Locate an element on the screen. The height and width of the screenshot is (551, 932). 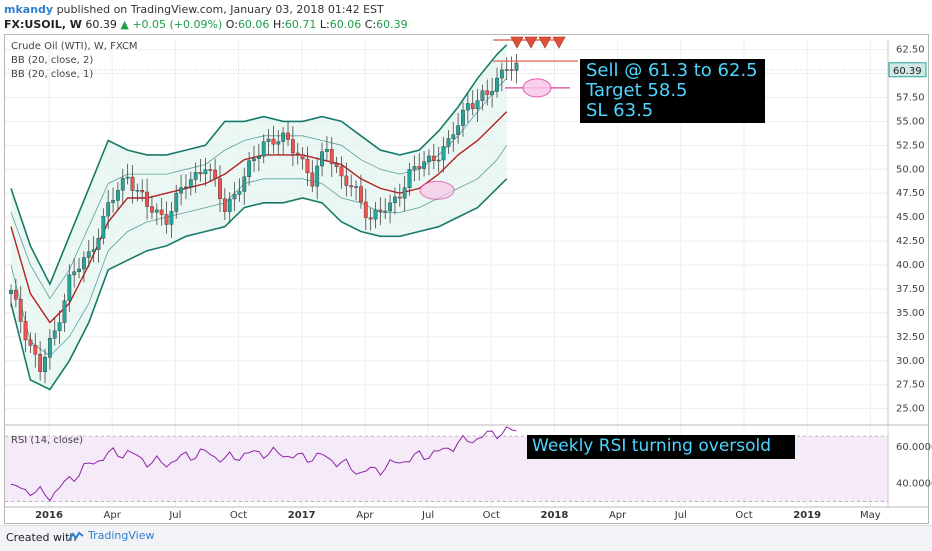
tradingview-link: TradingView is located at coordinates (111, 535).